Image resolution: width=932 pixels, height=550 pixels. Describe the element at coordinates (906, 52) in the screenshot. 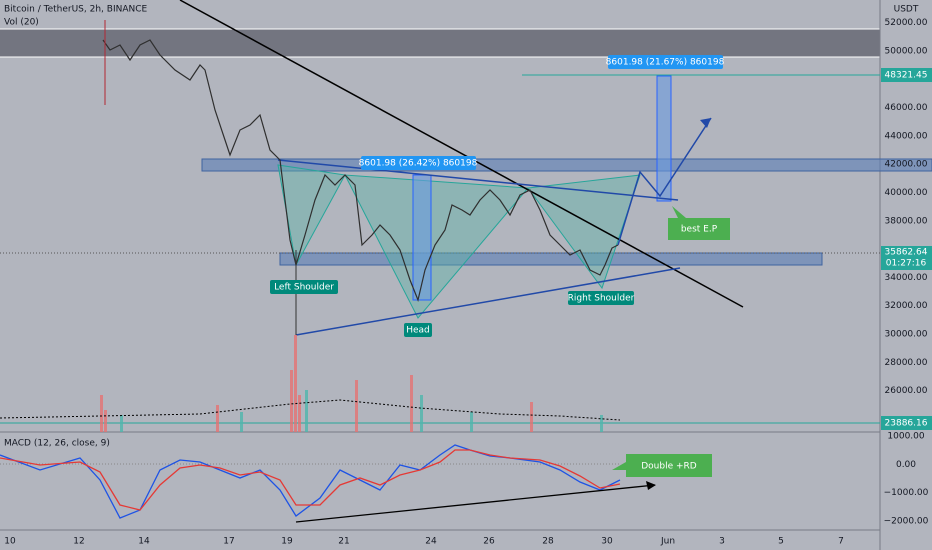

I see `price-axis-label: 50000.00` at that location.